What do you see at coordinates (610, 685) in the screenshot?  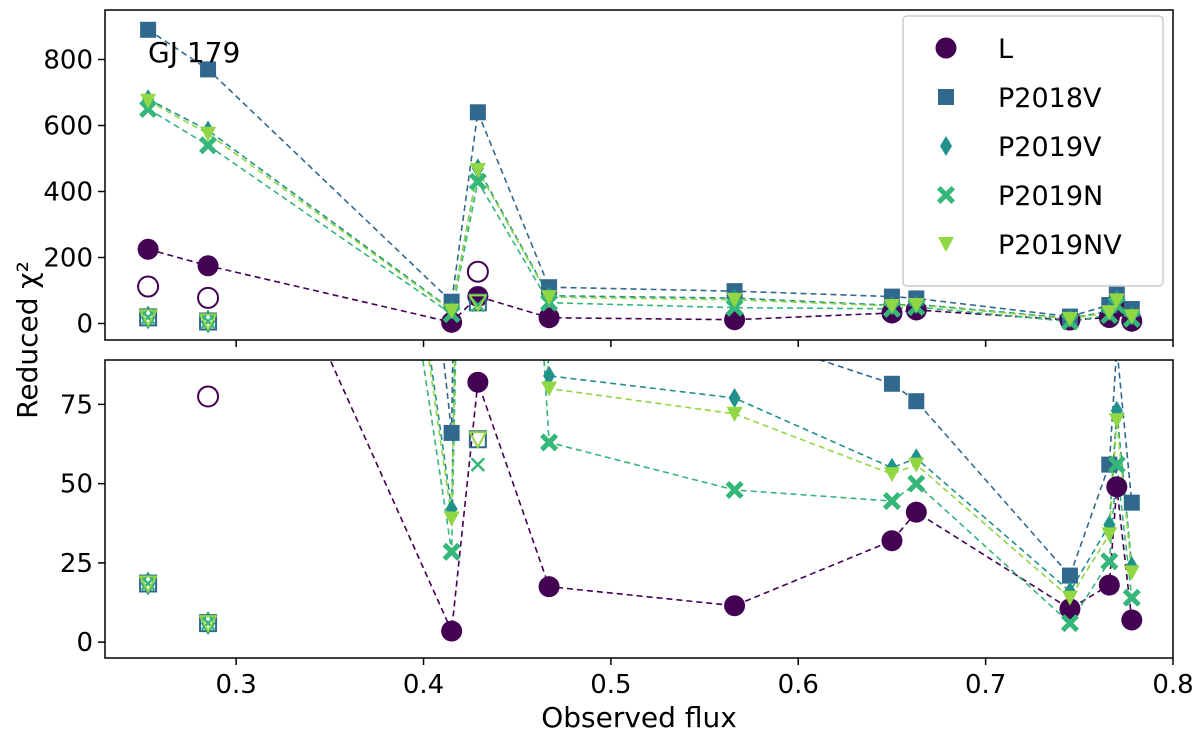 I see `xtick-label: 0.5` at bounding box center [610, 685].